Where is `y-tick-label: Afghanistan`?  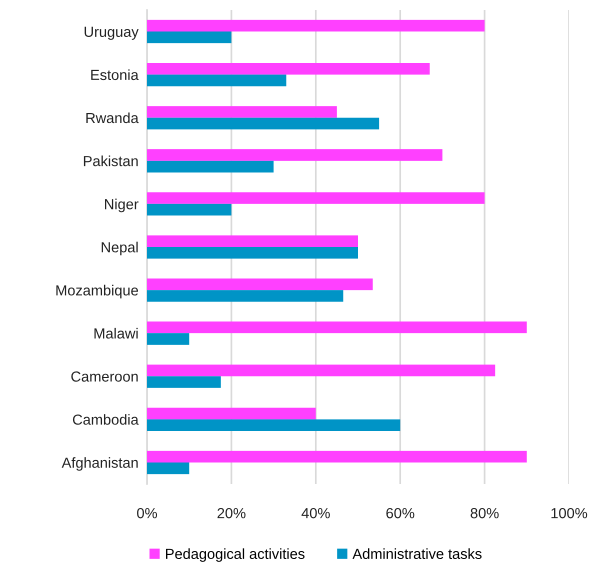
y-tick-label: Afghanistan is located at coordinates (100, 464).